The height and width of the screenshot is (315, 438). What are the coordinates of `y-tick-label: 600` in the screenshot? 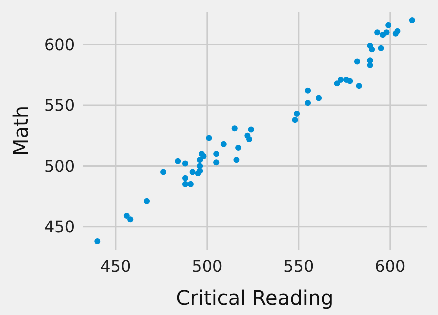 It's located at (59, 44).